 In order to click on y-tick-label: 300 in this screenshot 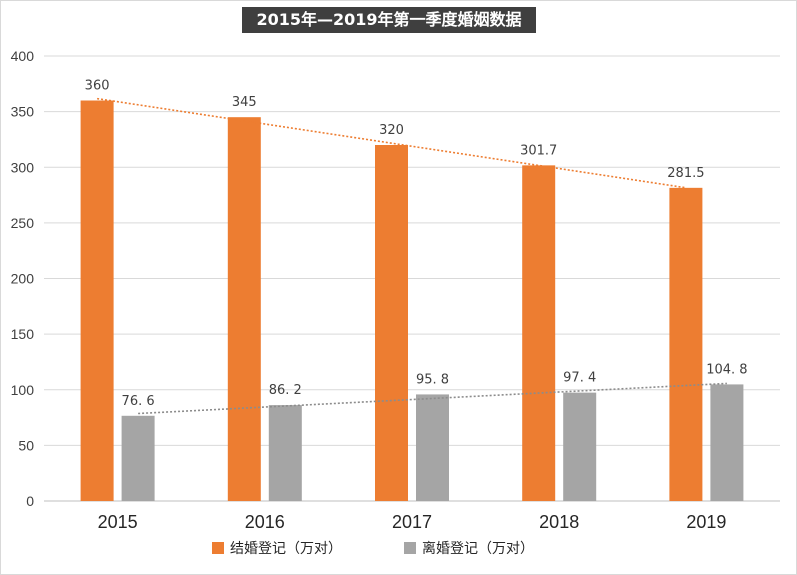, I will do `click(23, 167)`.